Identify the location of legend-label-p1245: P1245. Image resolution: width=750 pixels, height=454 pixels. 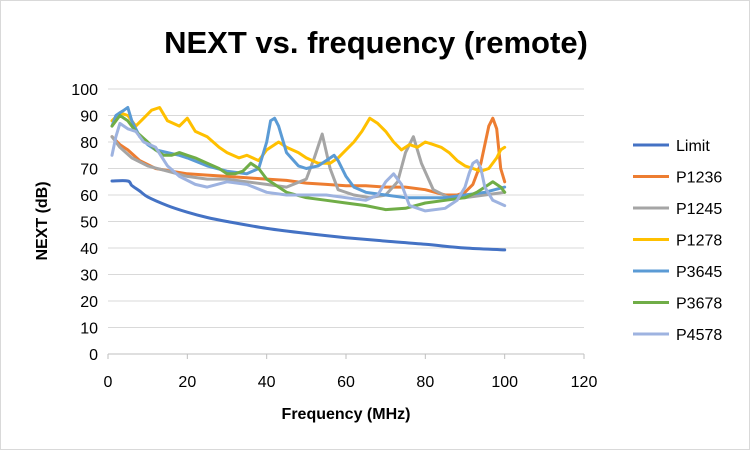
(699, 209).